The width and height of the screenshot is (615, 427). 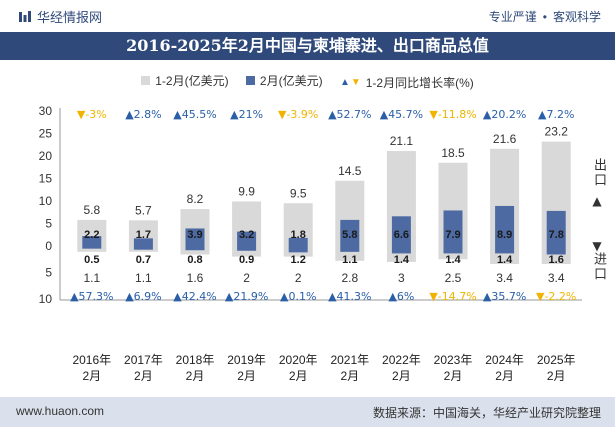 I want to click on data-label-export-feb: 7.8, so click(x=556, y=235).